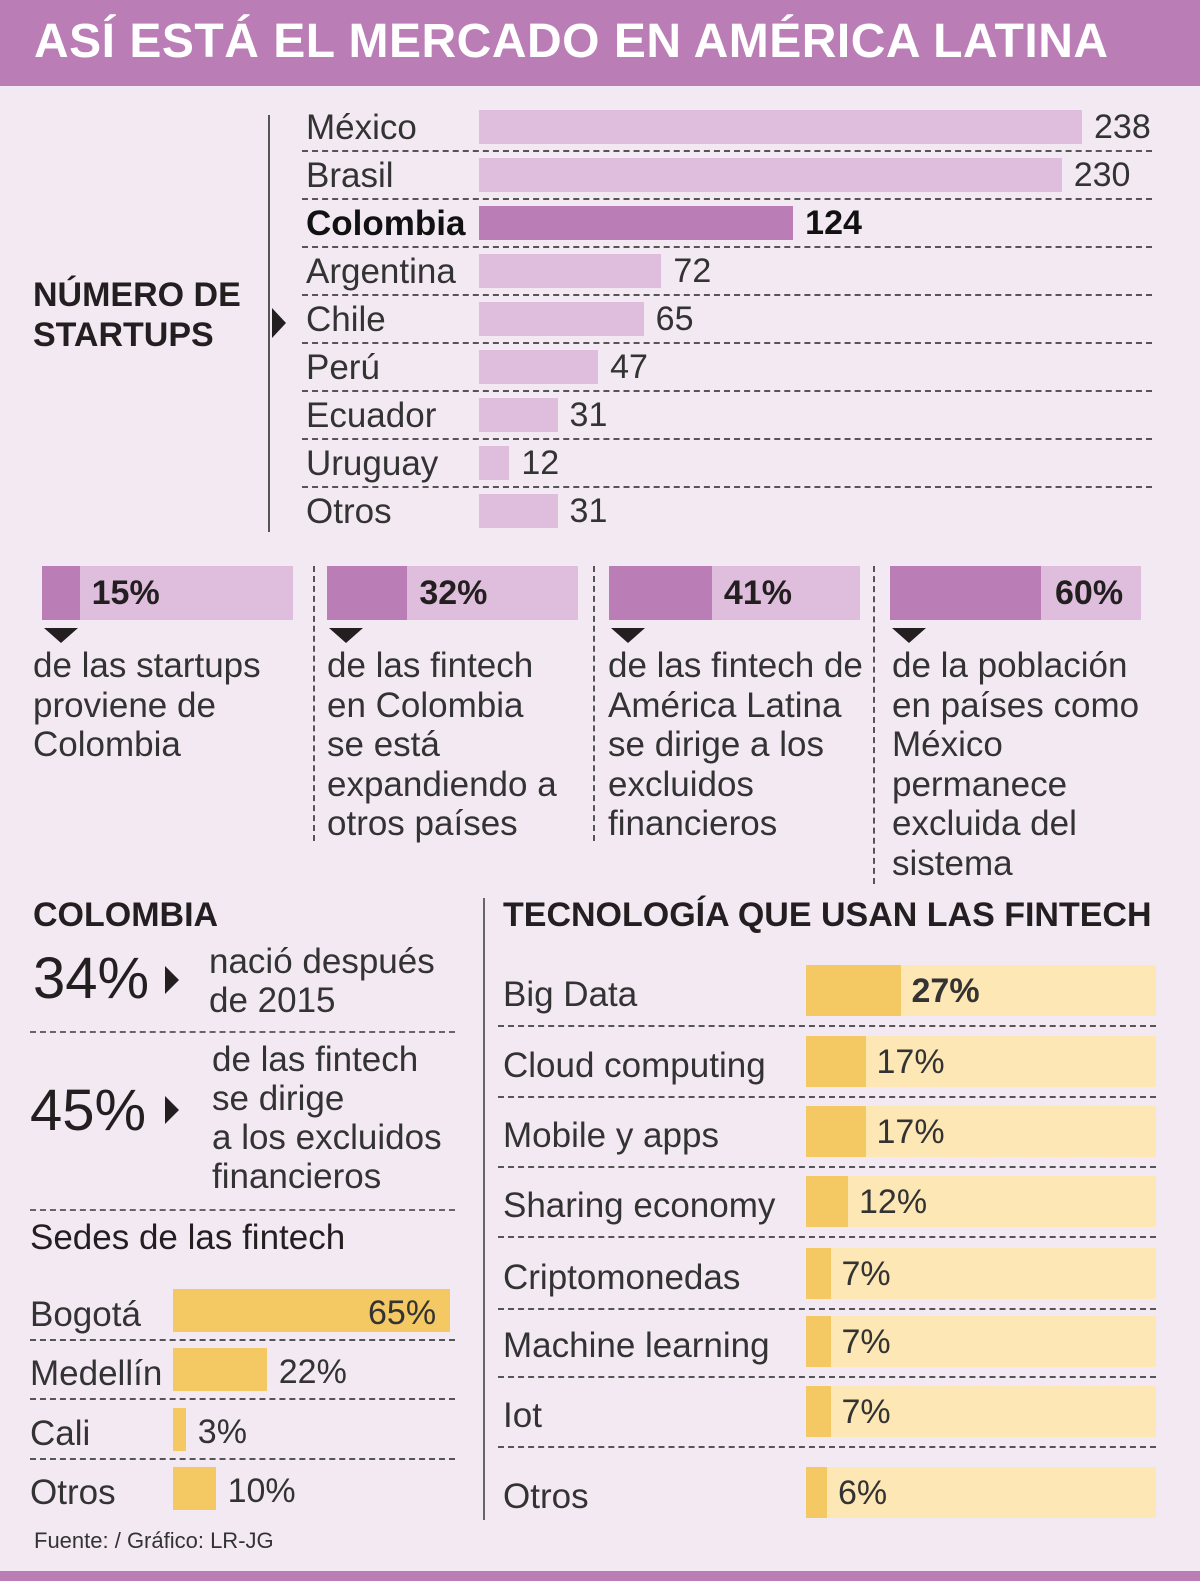  Describe the element at coordinates (126, 915) in the screenshot. I see `colombia-title: COLOMBIA` at that location.